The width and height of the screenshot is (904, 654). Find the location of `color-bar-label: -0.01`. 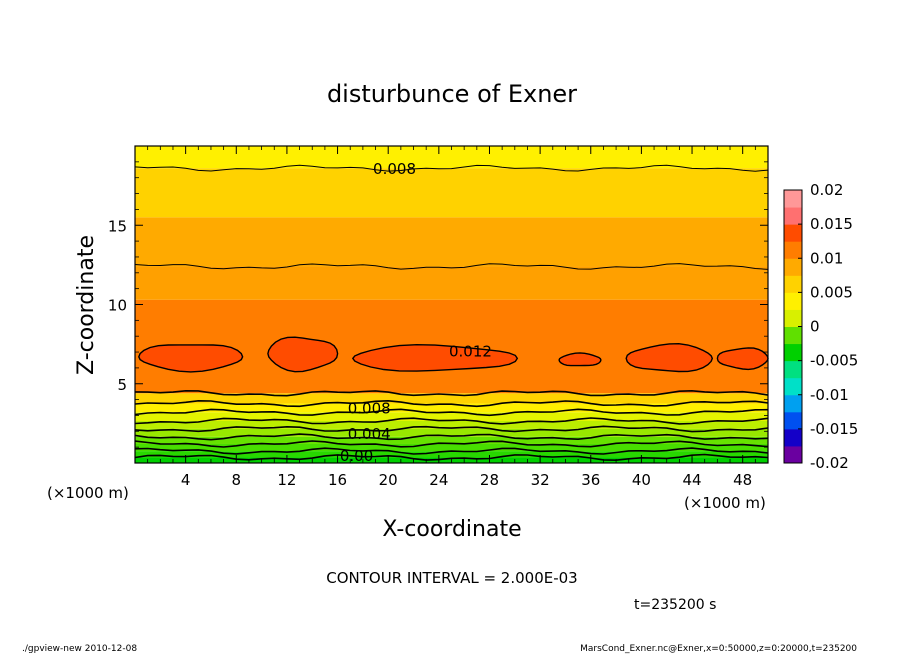

color-bar-label: -0.01 is located at coordinates (829, 395).